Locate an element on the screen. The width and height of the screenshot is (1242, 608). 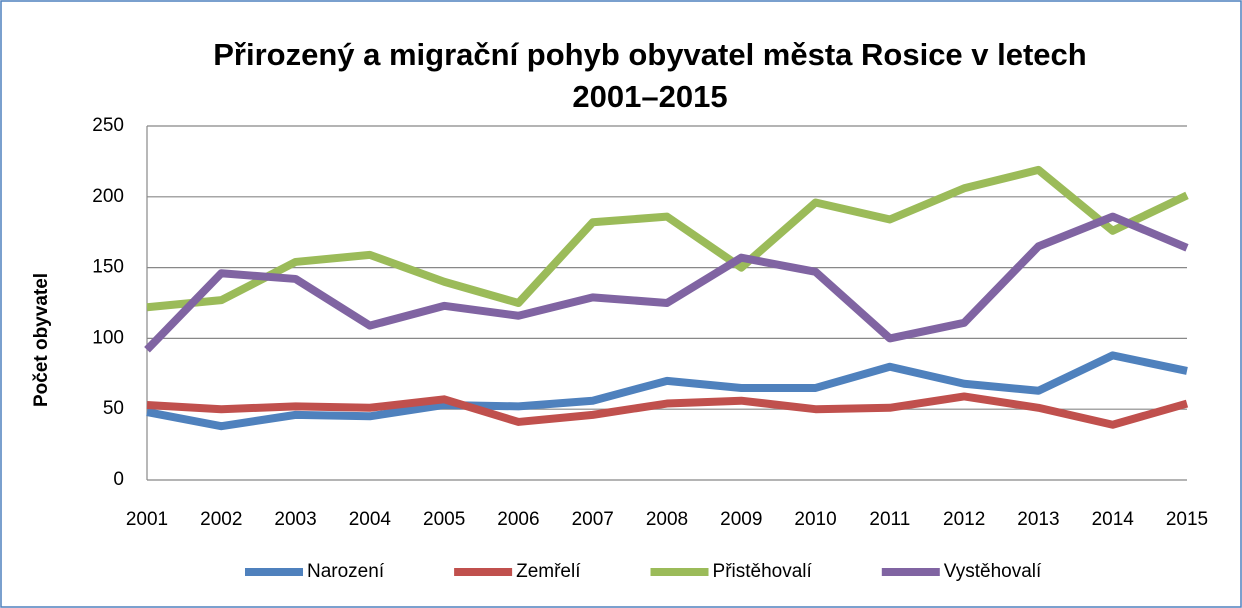
x-tick-label: 2013 is located at coordinates (1038, 519).